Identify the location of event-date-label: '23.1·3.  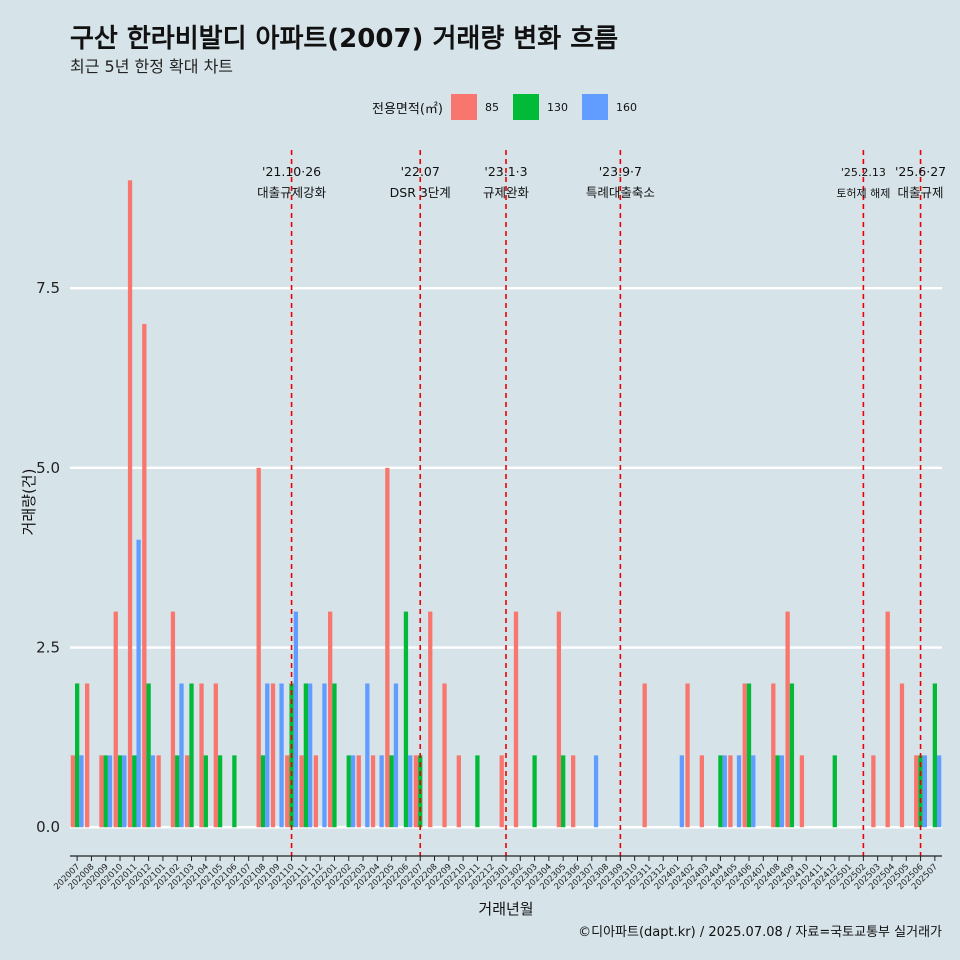
(505, 171).